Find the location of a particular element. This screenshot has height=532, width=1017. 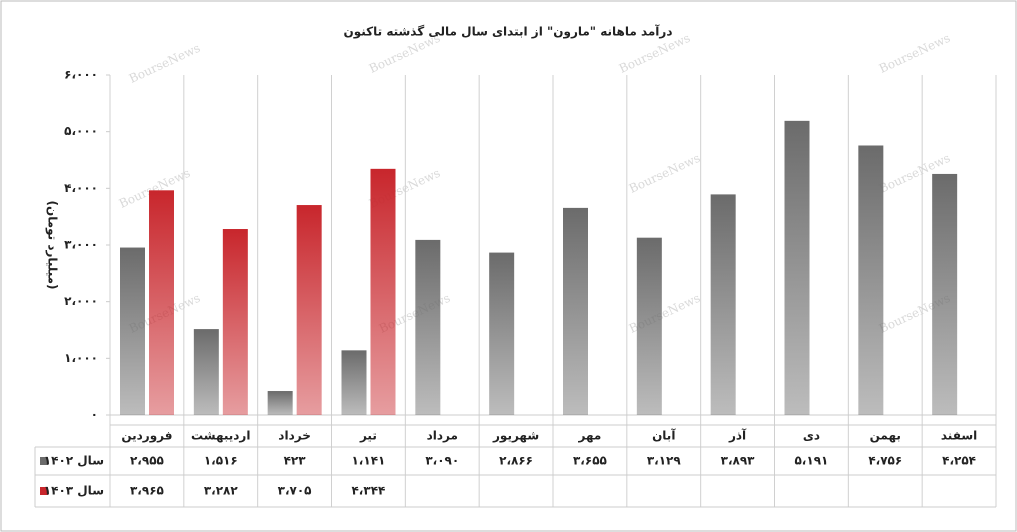

value-label: ۳،۷۰۵ is located at coordinates (295, 491).